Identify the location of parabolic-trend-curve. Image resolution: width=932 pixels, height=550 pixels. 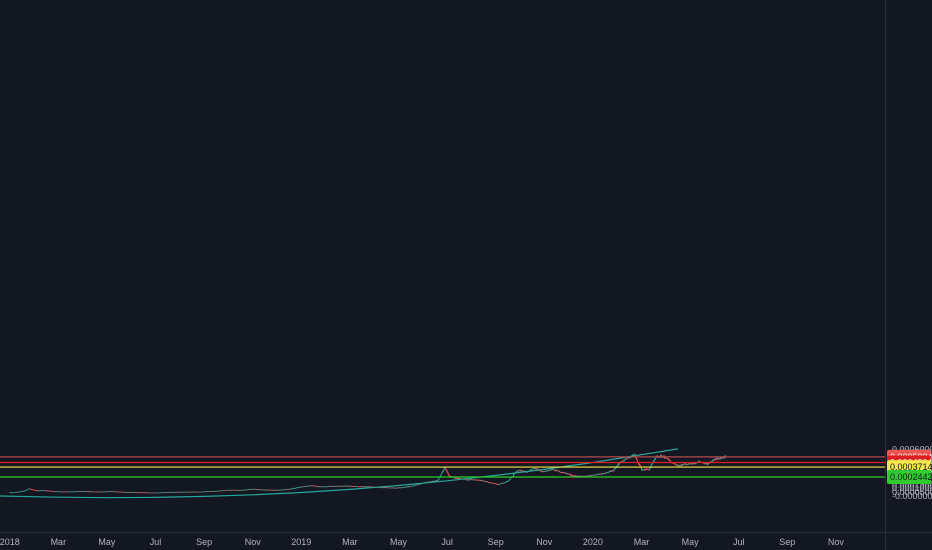
(339, 473).